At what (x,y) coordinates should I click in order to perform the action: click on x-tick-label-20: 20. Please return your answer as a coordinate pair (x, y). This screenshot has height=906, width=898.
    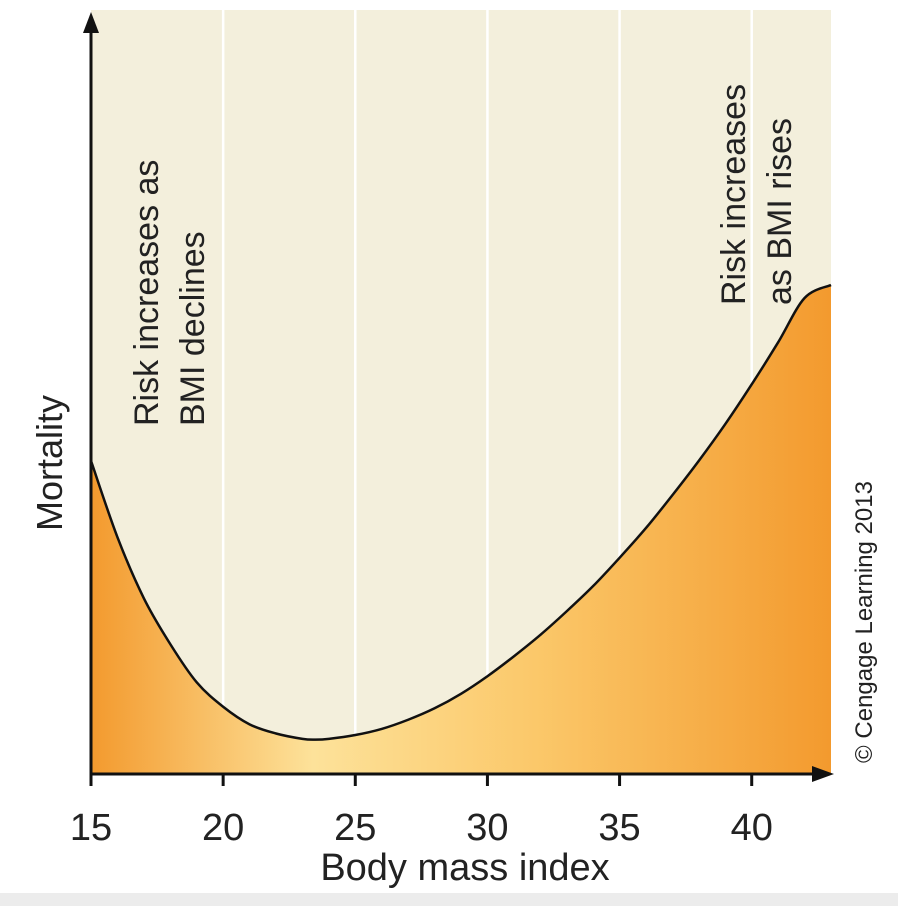
    Looking at the image, I should click on (223, 828).